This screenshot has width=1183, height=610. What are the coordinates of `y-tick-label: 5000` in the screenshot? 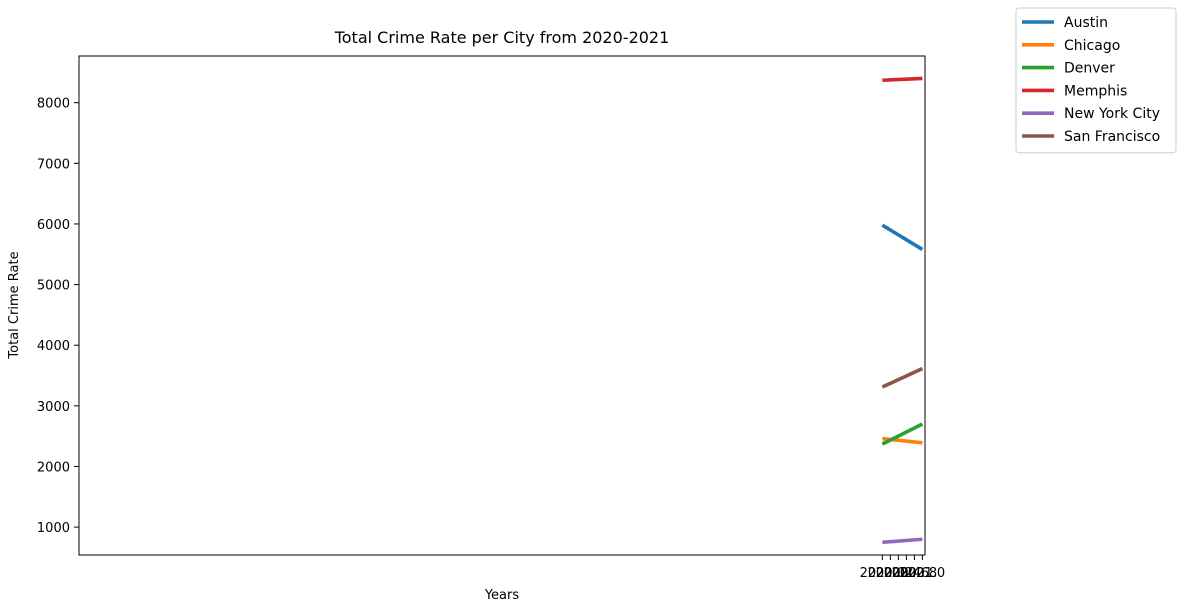 It's located at (53, 286).